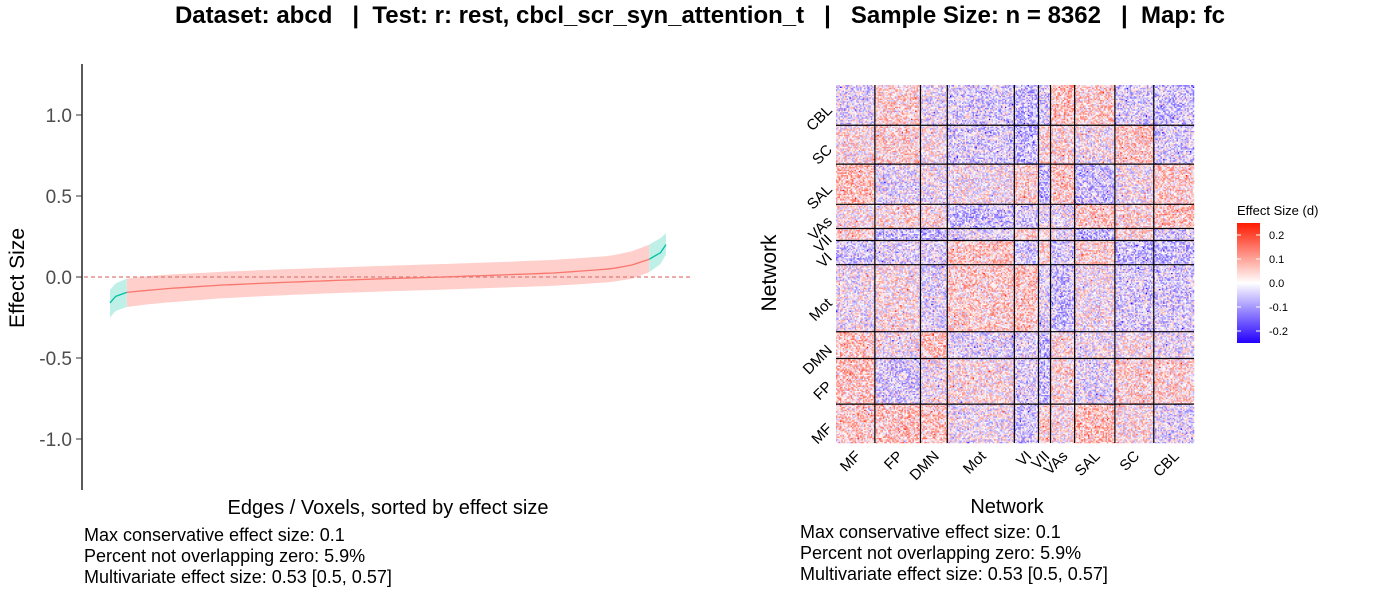  I want to click on left-y-tick-label: 0.5, so click(59, 197).